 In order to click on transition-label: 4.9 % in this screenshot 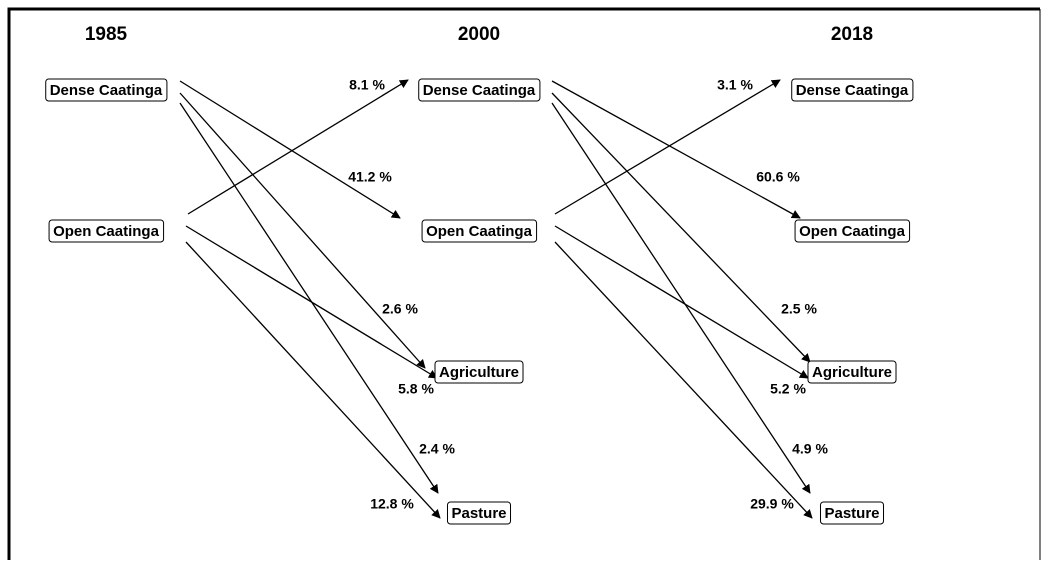, I will do `click(810, 449)`.